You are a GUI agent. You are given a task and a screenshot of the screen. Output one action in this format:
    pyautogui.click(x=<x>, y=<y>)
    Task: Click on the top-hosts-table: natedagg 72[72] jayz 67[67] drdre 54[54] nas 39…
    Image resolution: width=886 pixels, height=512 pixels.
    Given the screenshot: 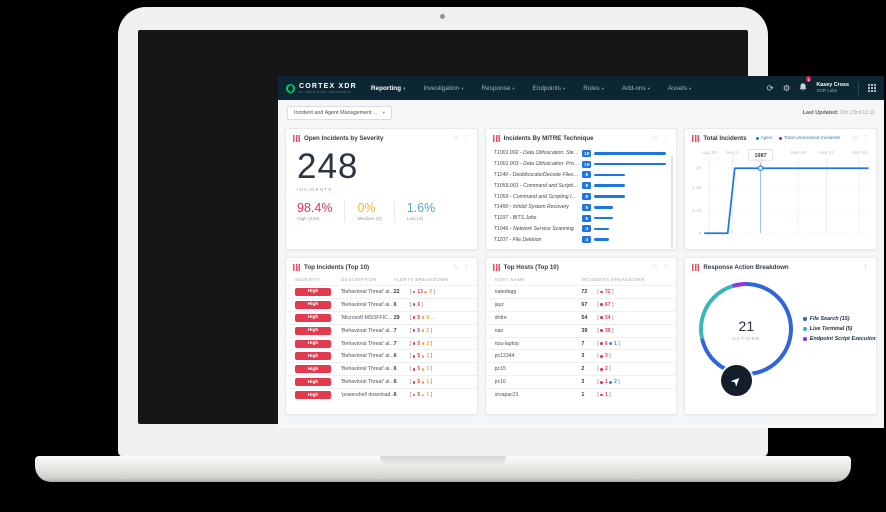 What is the action you would take?
    pyautogui.click(x=581, y=343)
    